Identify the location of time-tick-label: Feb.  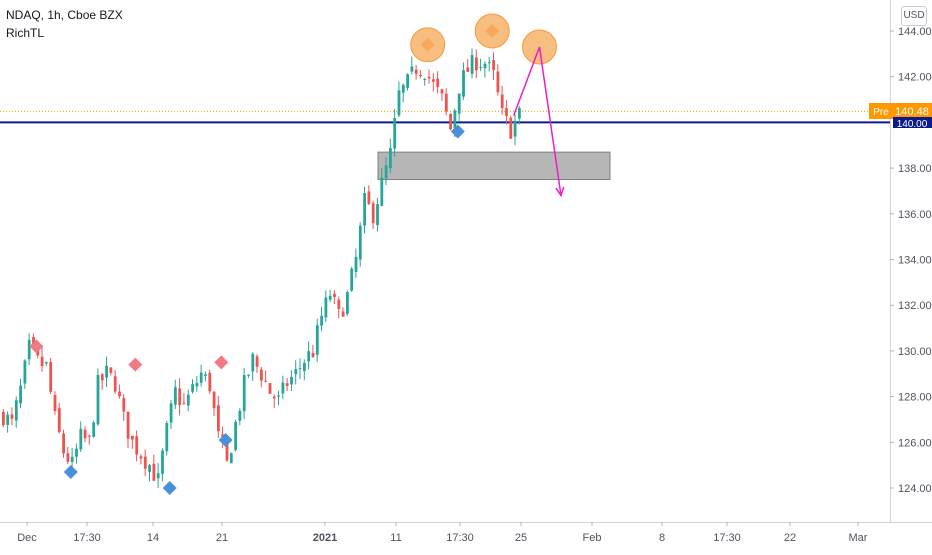
(592, 538).